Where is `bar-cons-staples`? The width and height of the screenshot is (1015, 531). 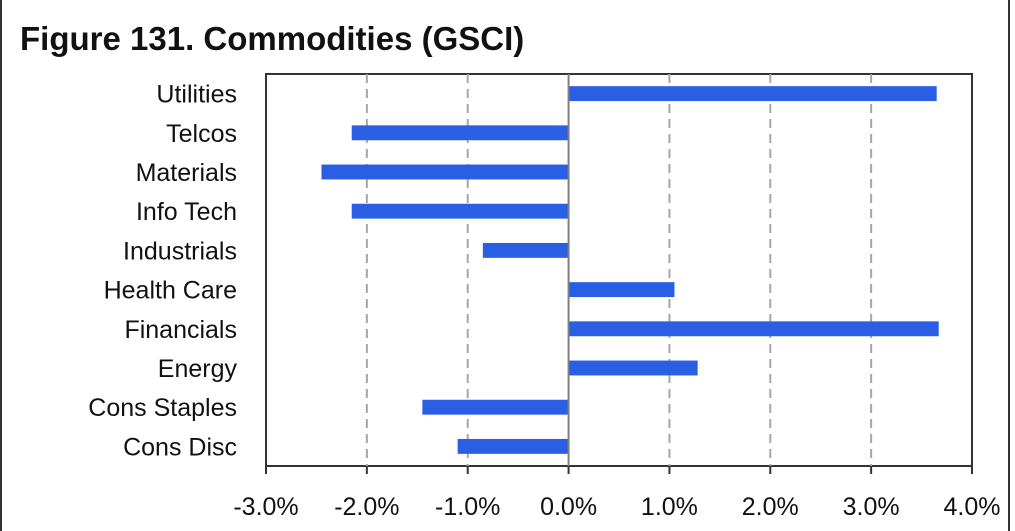
bar-cons-staples is located at coordinates (495, 407).